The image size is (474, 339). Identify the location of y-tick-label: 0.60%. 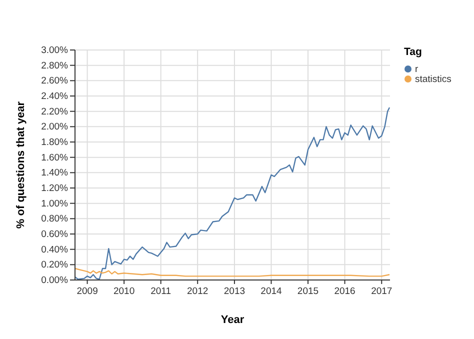
(55, 234).